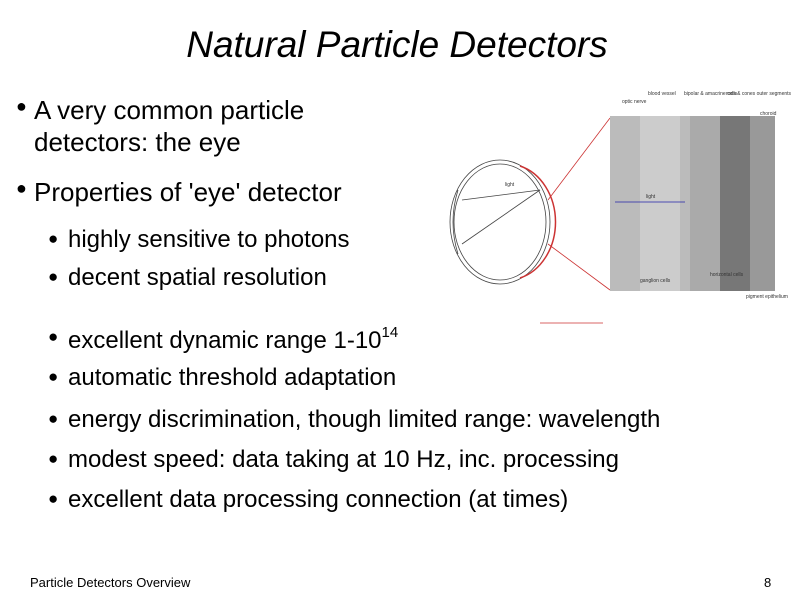 The height and width of the screenshot is (595, 794). Describe the element at coordinates (759, 94) in the screenshot. I see `figure-label: rods & cones outer segments` at that location.